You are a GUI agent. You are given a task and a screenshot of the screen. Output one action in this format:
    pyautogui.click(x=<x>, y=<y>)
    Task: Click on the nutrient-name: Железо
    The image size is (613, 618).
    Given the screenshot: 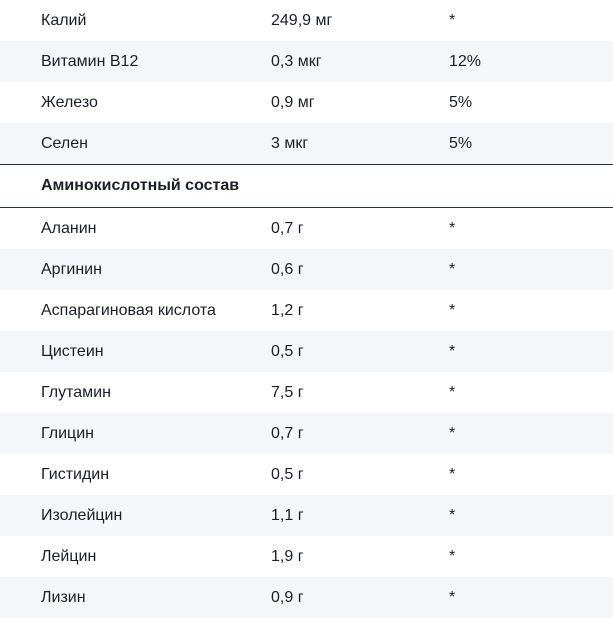 What is the action you would take?
    pyautogui.click(x=69, y=102)
    